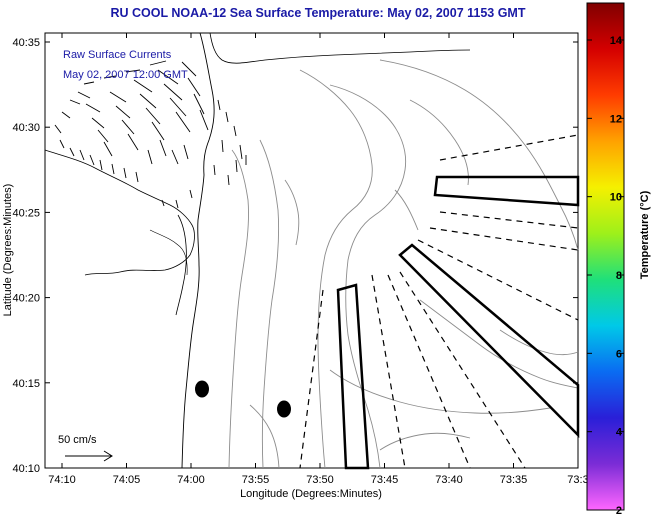  Describe the element at coordinates (619, 510) in the screenshot. I see `colorbar-tick-label: 2` at that location.